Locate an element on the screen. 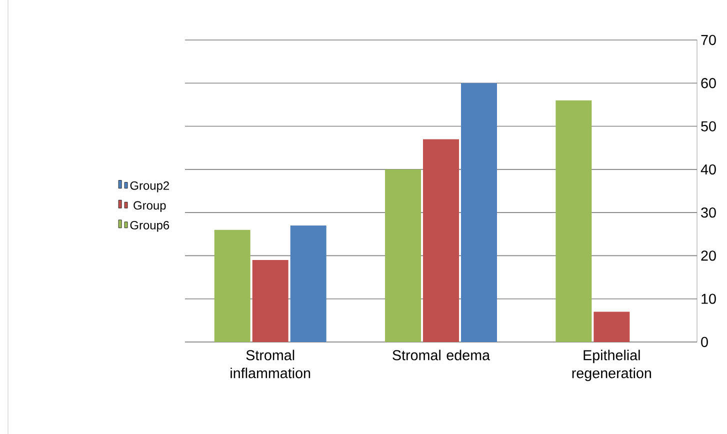  legend-label: Group2 is located at coordinates (149, 186).